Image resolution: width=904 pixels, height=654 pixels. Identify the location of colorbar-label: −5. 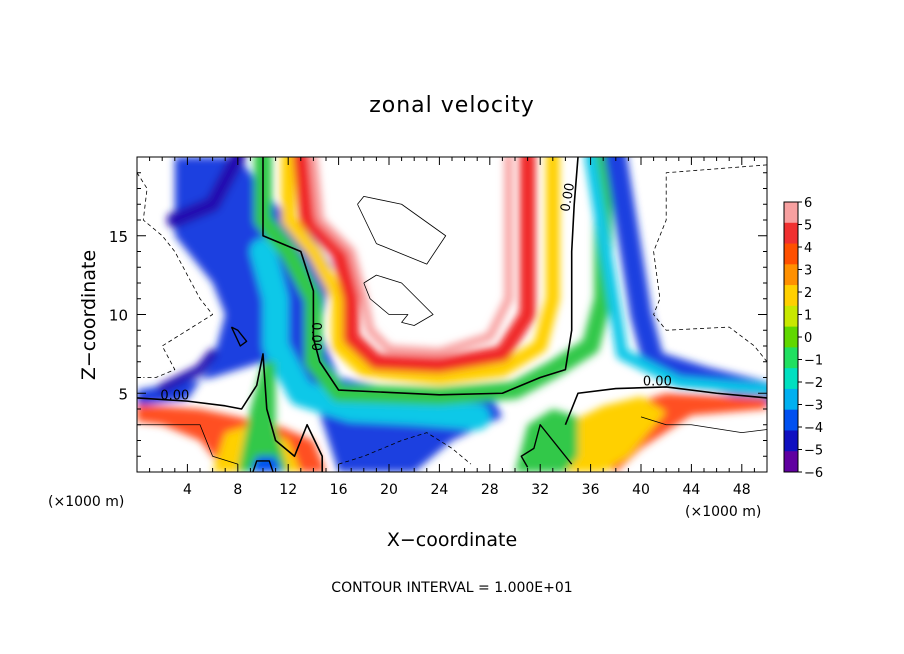
(813, 451).